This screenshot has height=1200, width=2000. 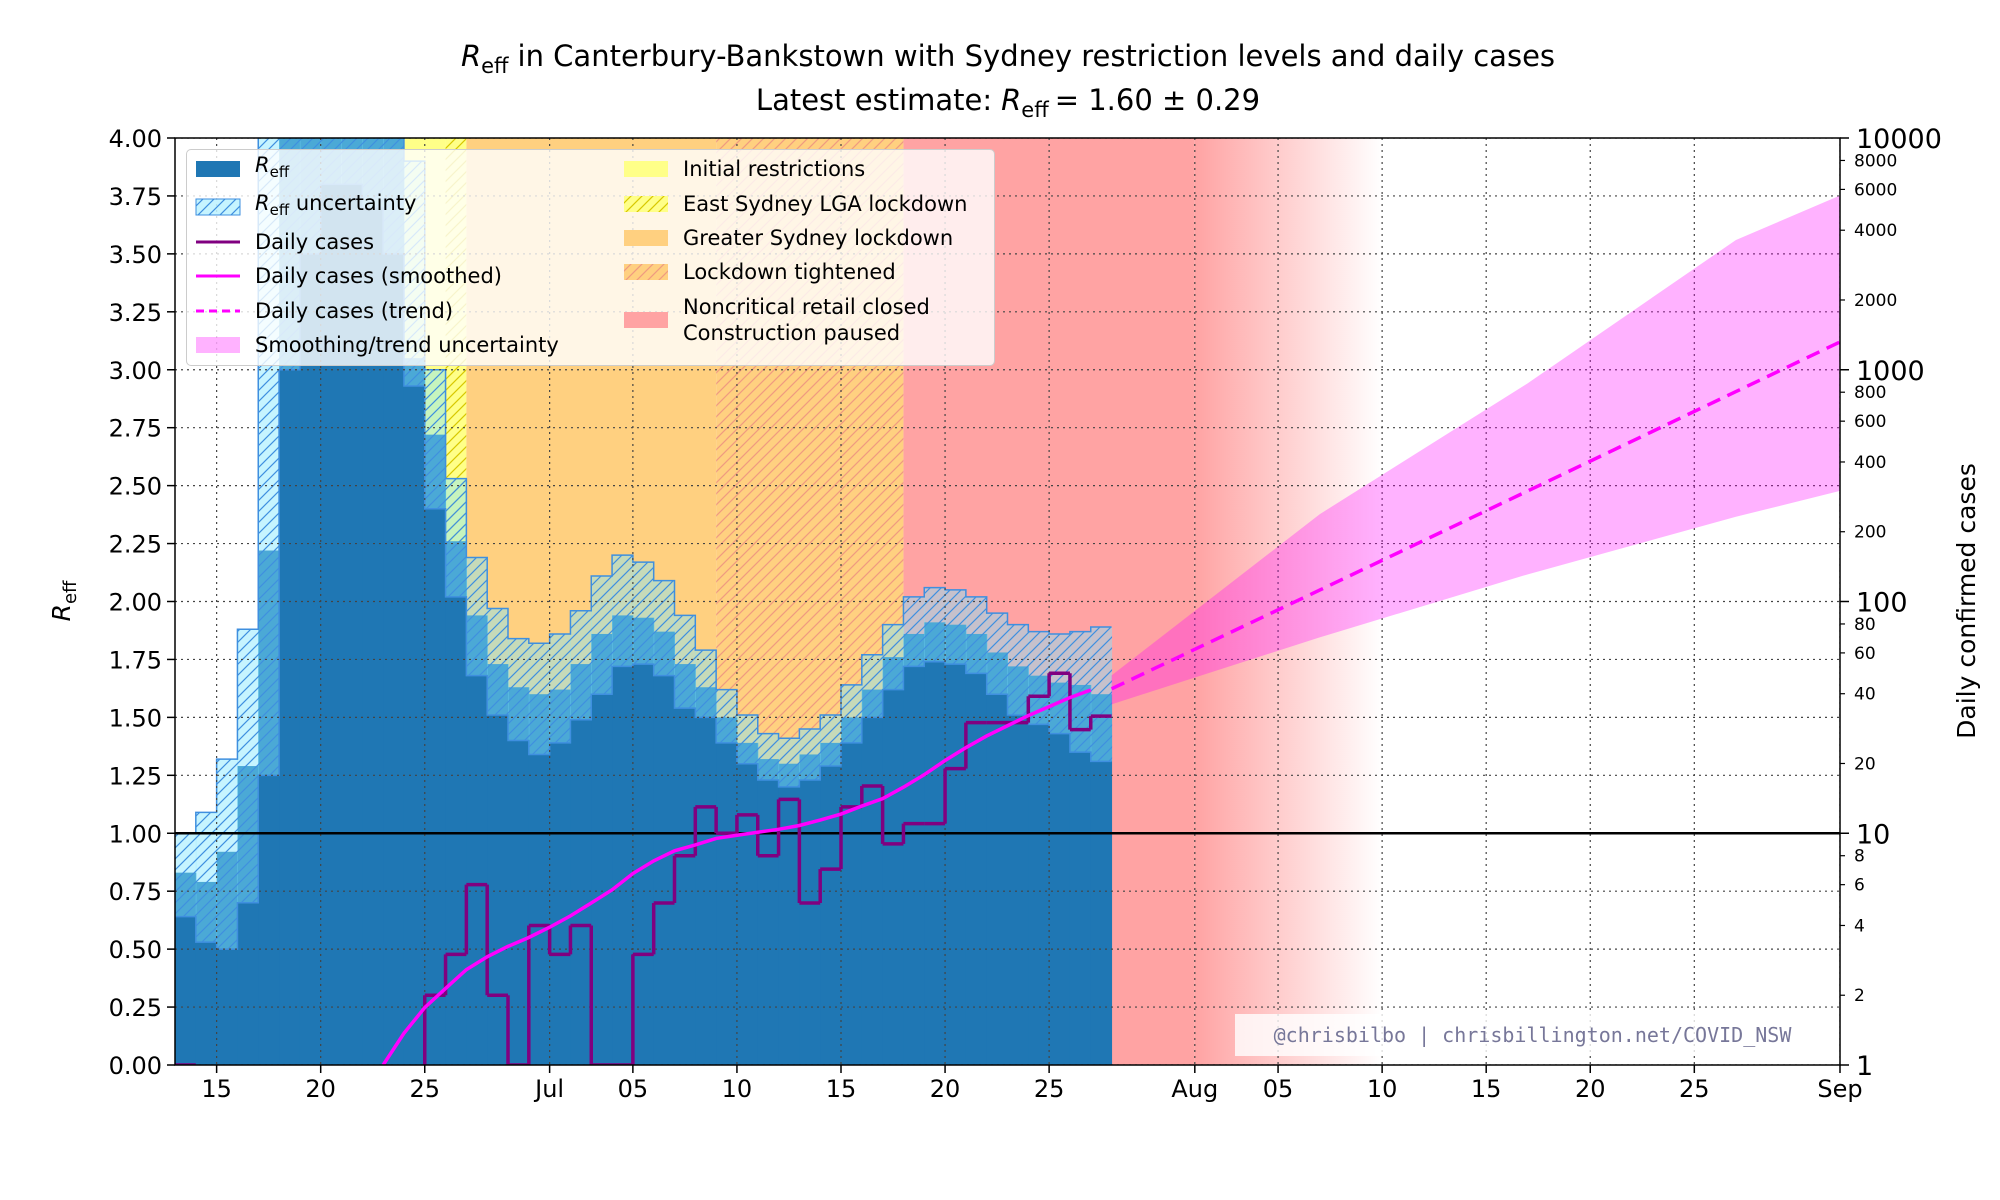 I want to click on x-tick-label: Jul, so click(x=548, y=1089).